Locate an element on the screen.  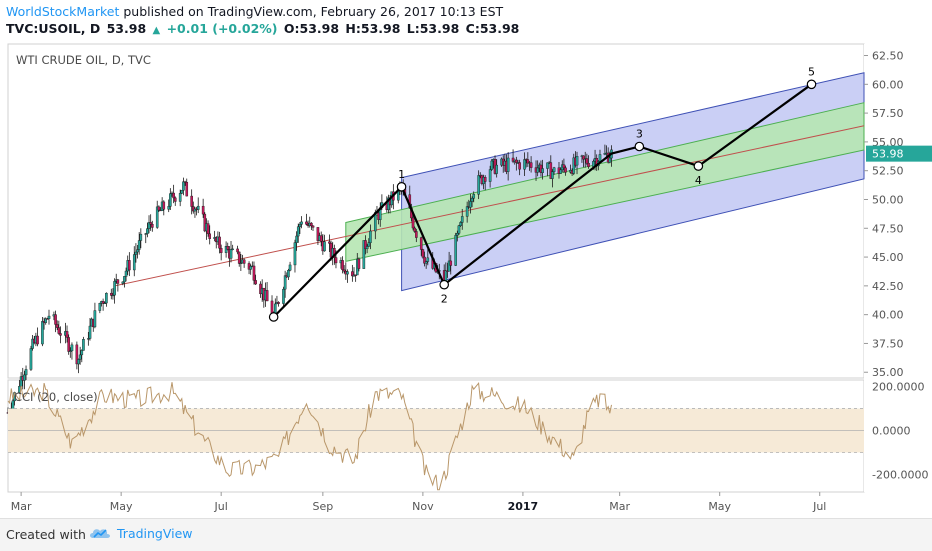
time-tick-label: Jul is located at coordinates (221, 506).